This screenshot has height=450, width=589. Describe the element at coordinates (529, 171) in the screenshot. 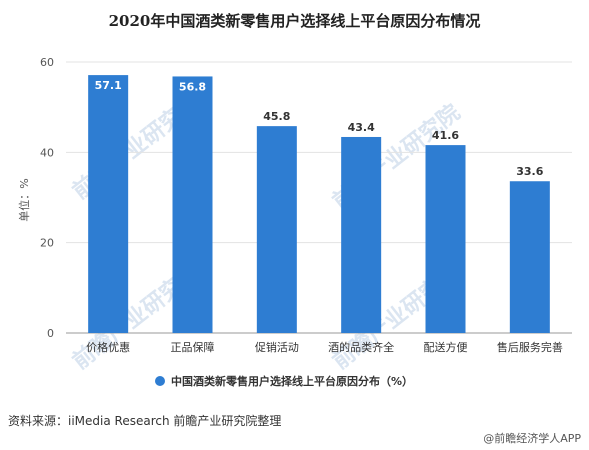

I see `data-label: 33.6` at that location.